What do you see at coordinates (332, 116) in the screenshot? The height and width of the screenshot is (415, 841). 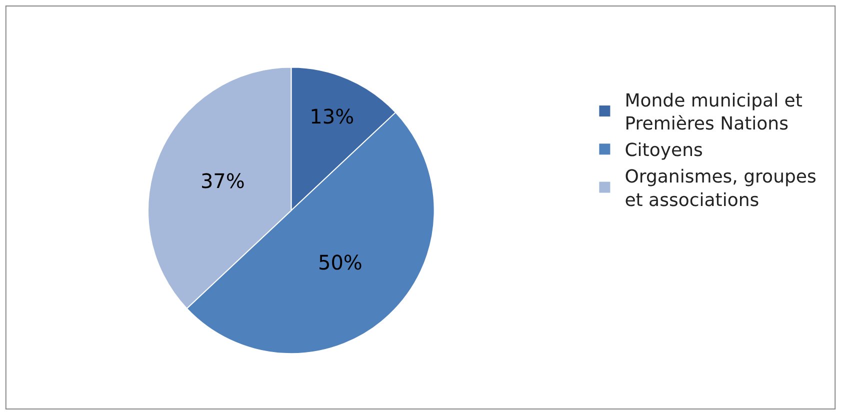 I see `data-label: 13%` at bounding box center [332, 116].